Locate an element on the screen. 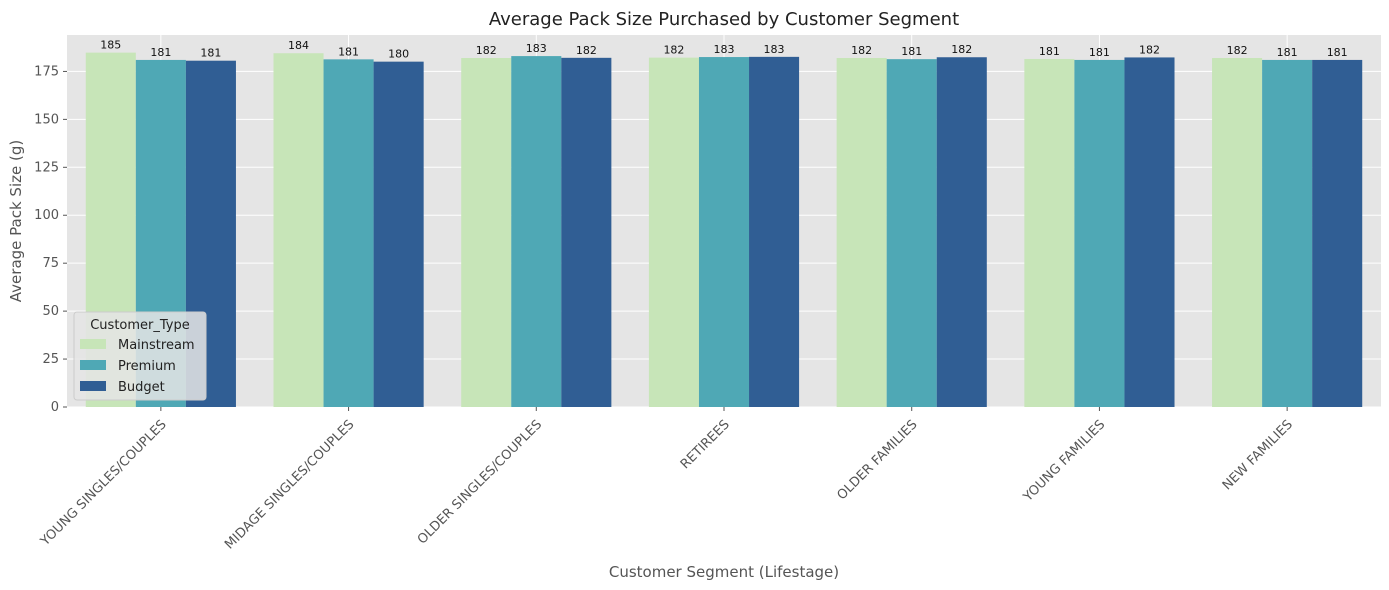 Image resolution: width=1389 pixels, height=590 pixels. legend-item-label: Mainstream is located at coordinates (156, 345).